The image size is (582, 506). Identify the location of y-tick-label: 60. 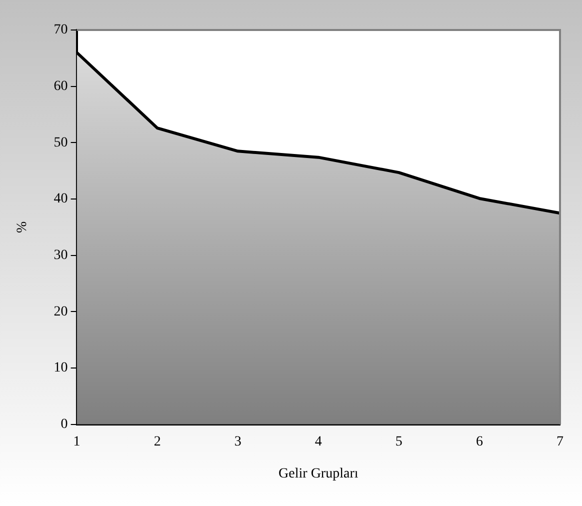
(61, 86).